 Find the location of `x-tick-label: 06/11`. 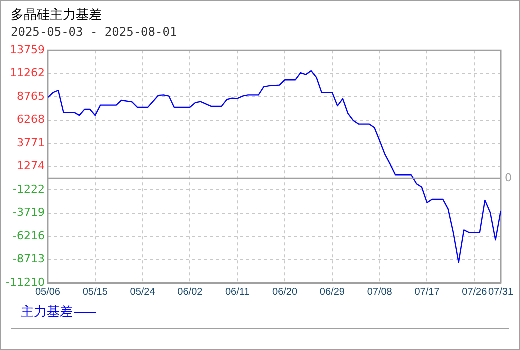

x-tick-label: 06/11 is located at coordinates (237, 292).